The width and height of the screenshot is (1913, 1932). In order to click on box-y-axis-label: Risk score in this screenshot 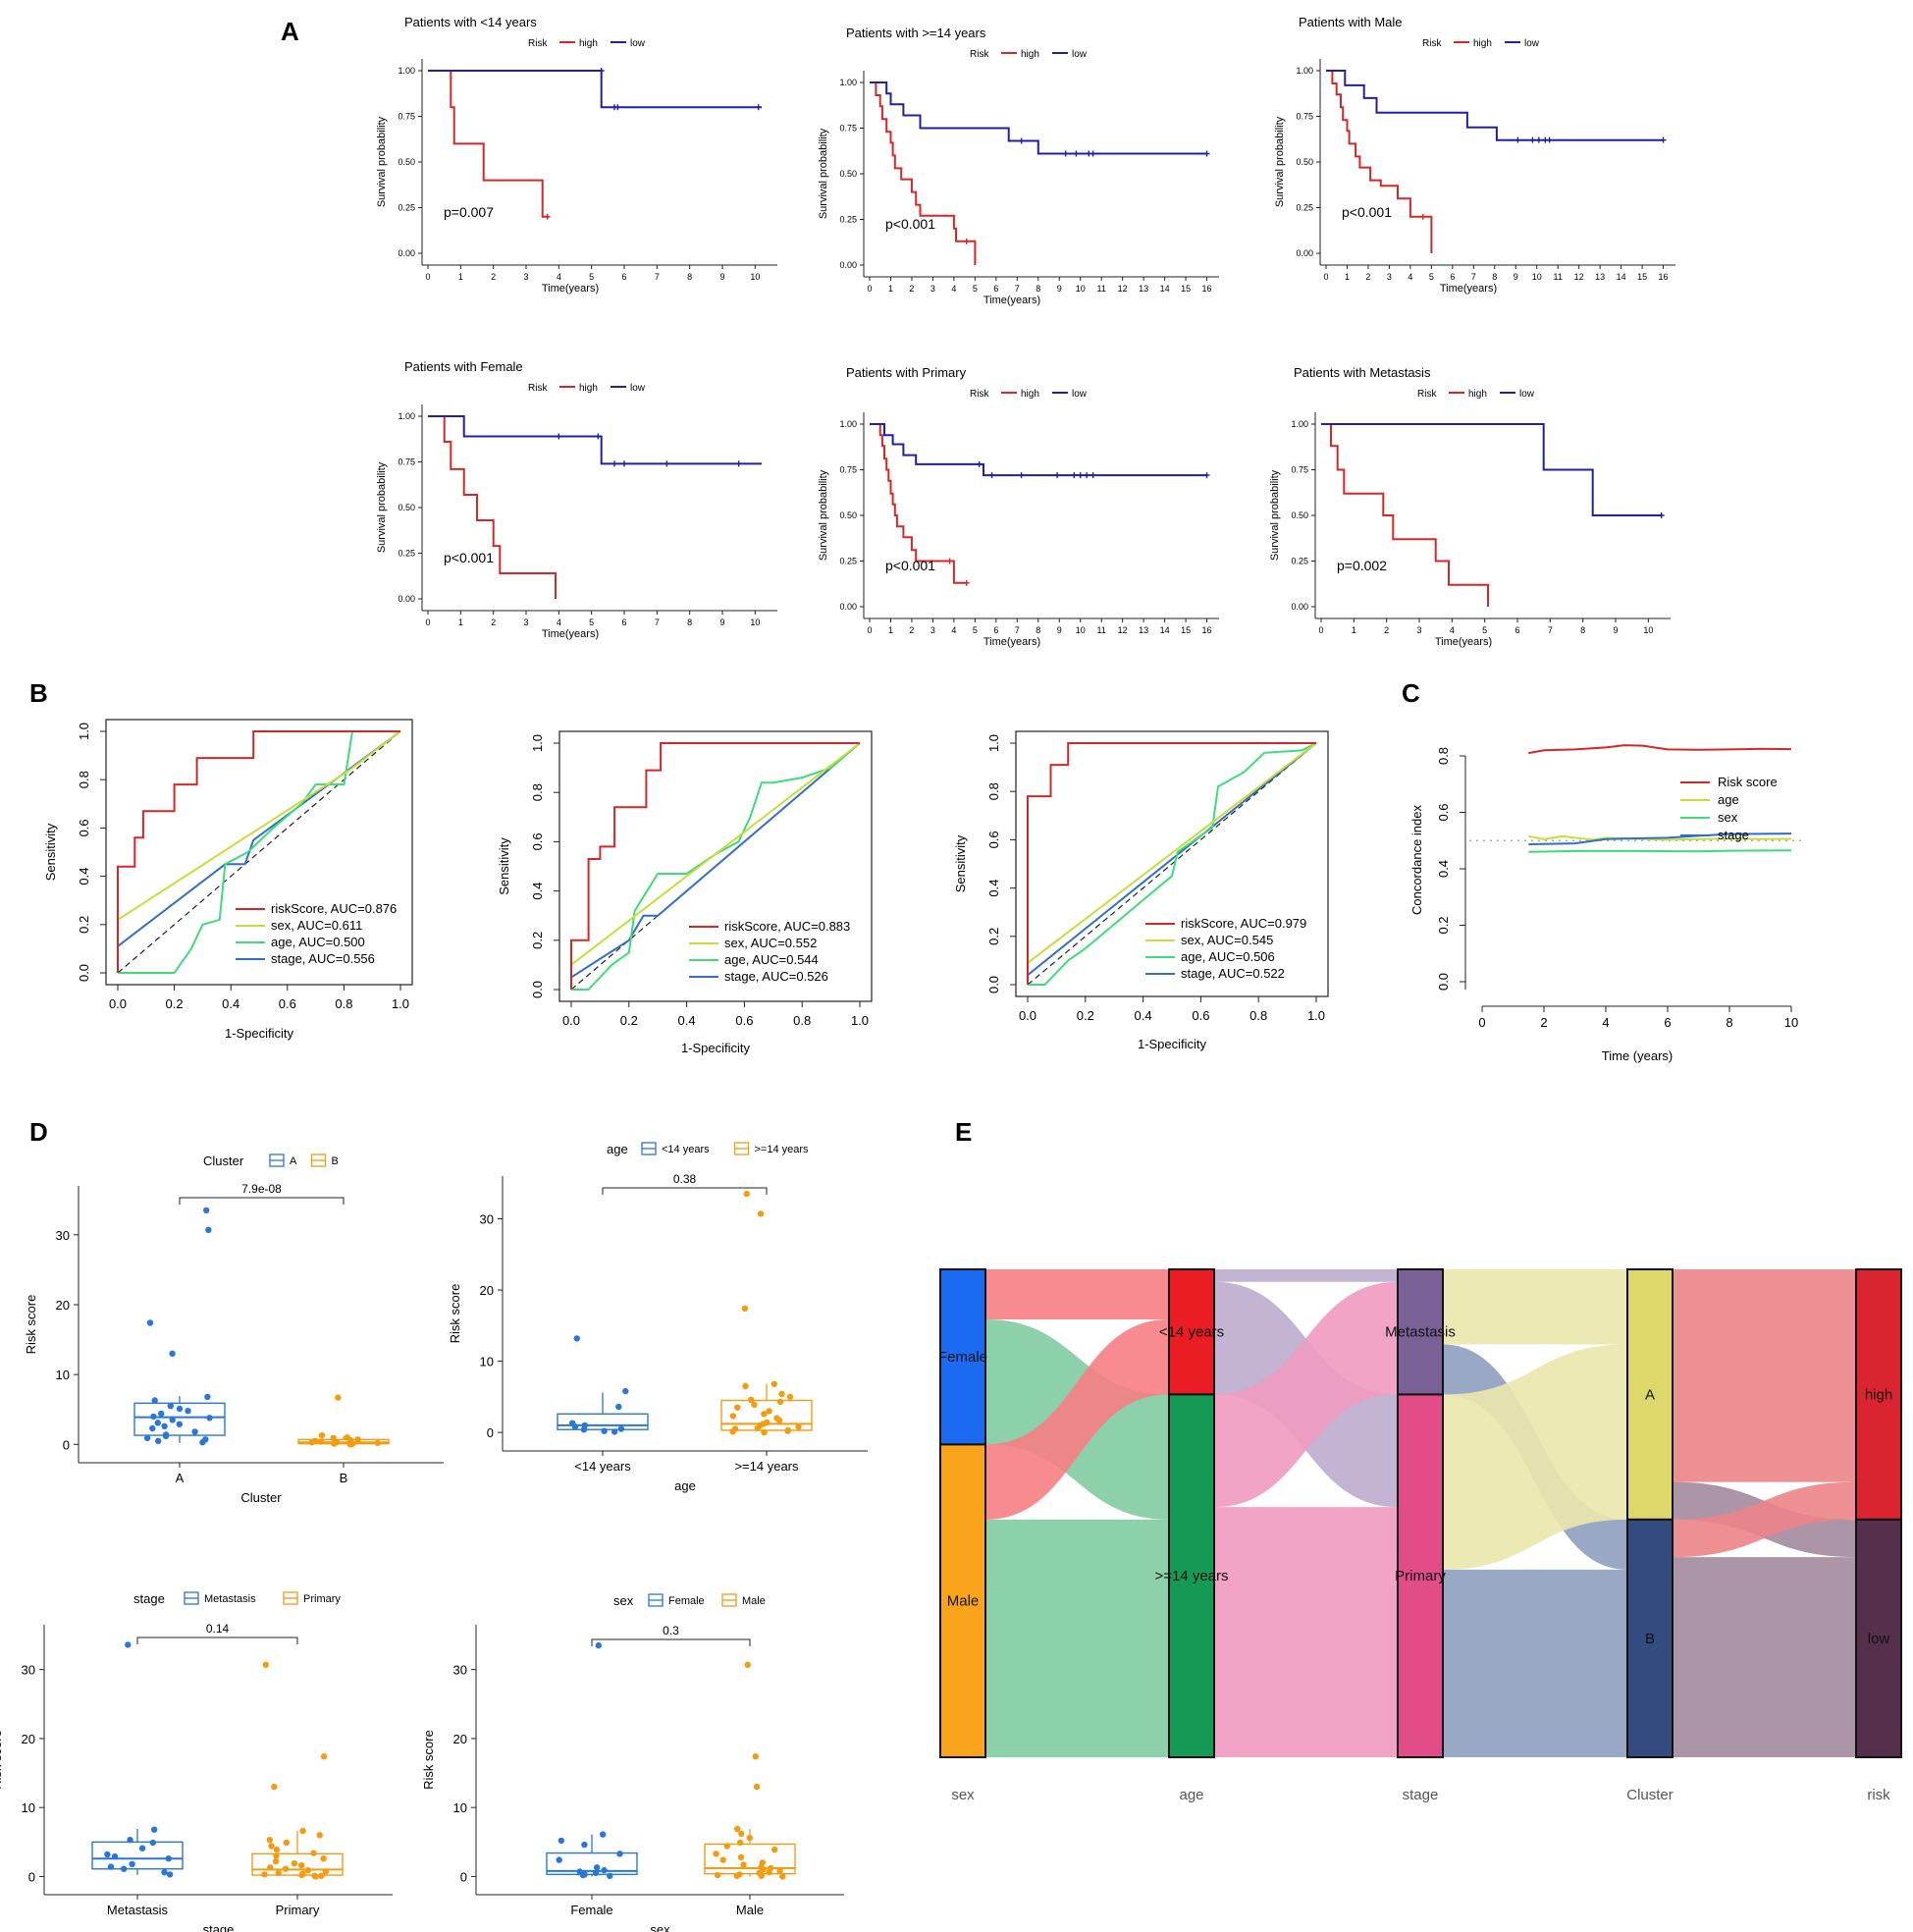, I will do `click(2, 1760)`.